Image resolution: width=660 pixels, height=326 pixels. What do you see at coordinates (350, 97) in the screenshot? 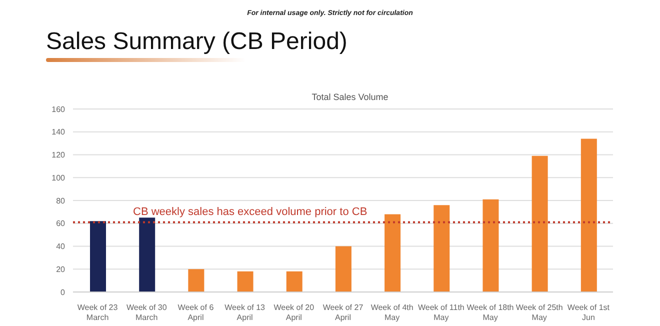
I see `chart-subtitle: Total Sales Volume` at bounding box center [350, 97].